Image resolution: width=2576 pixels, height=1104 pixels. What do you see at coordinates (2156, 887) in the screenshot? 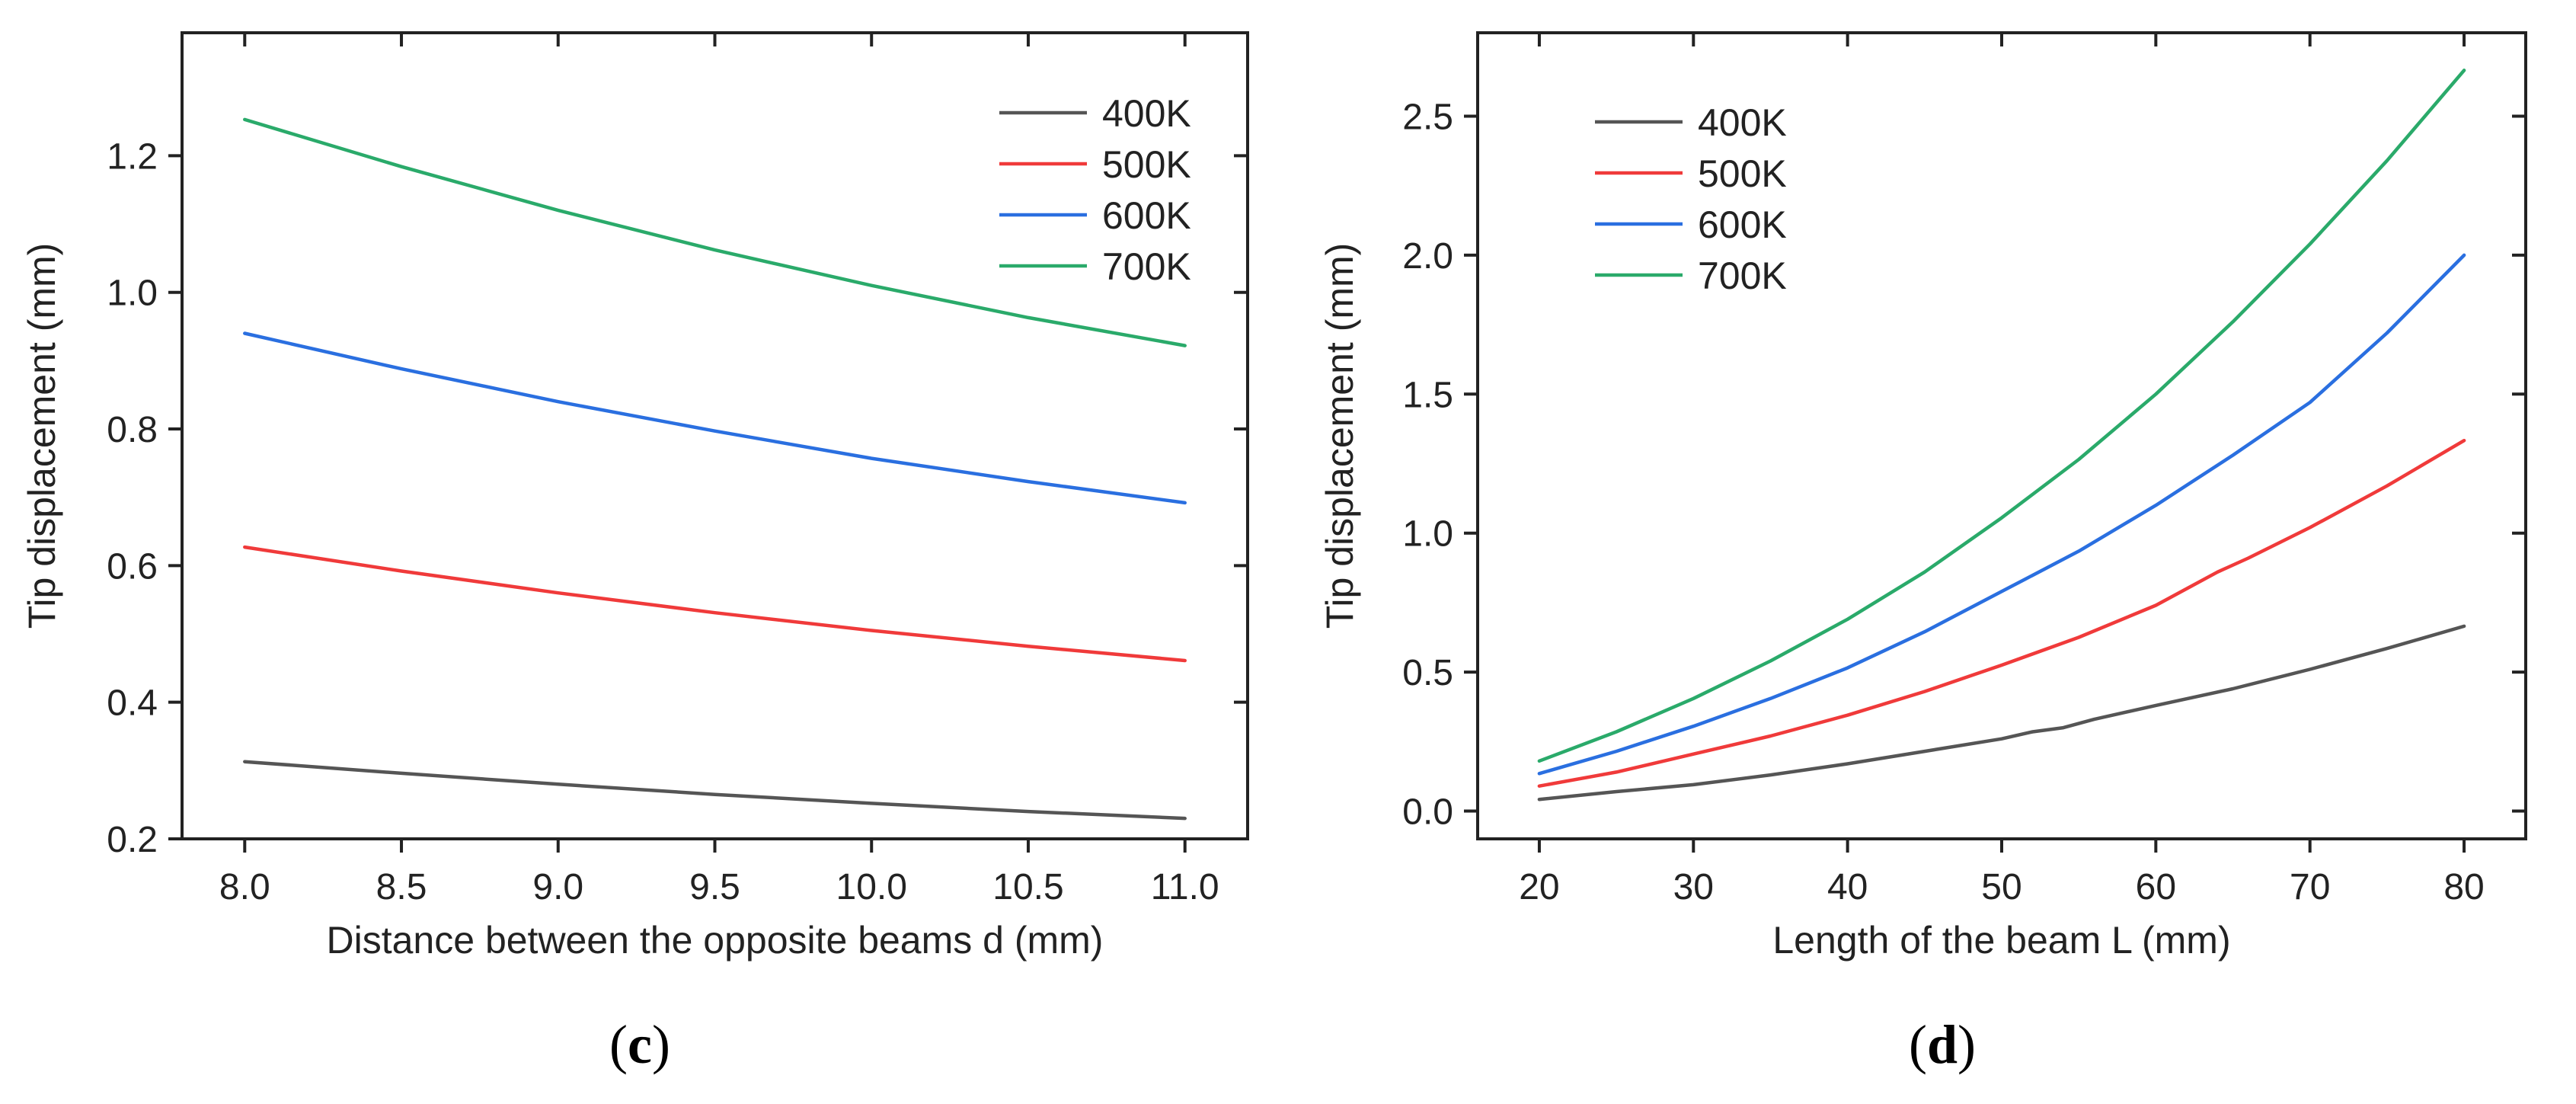
I see `x-tick-label: 60` at bounding box center [2156, 887].